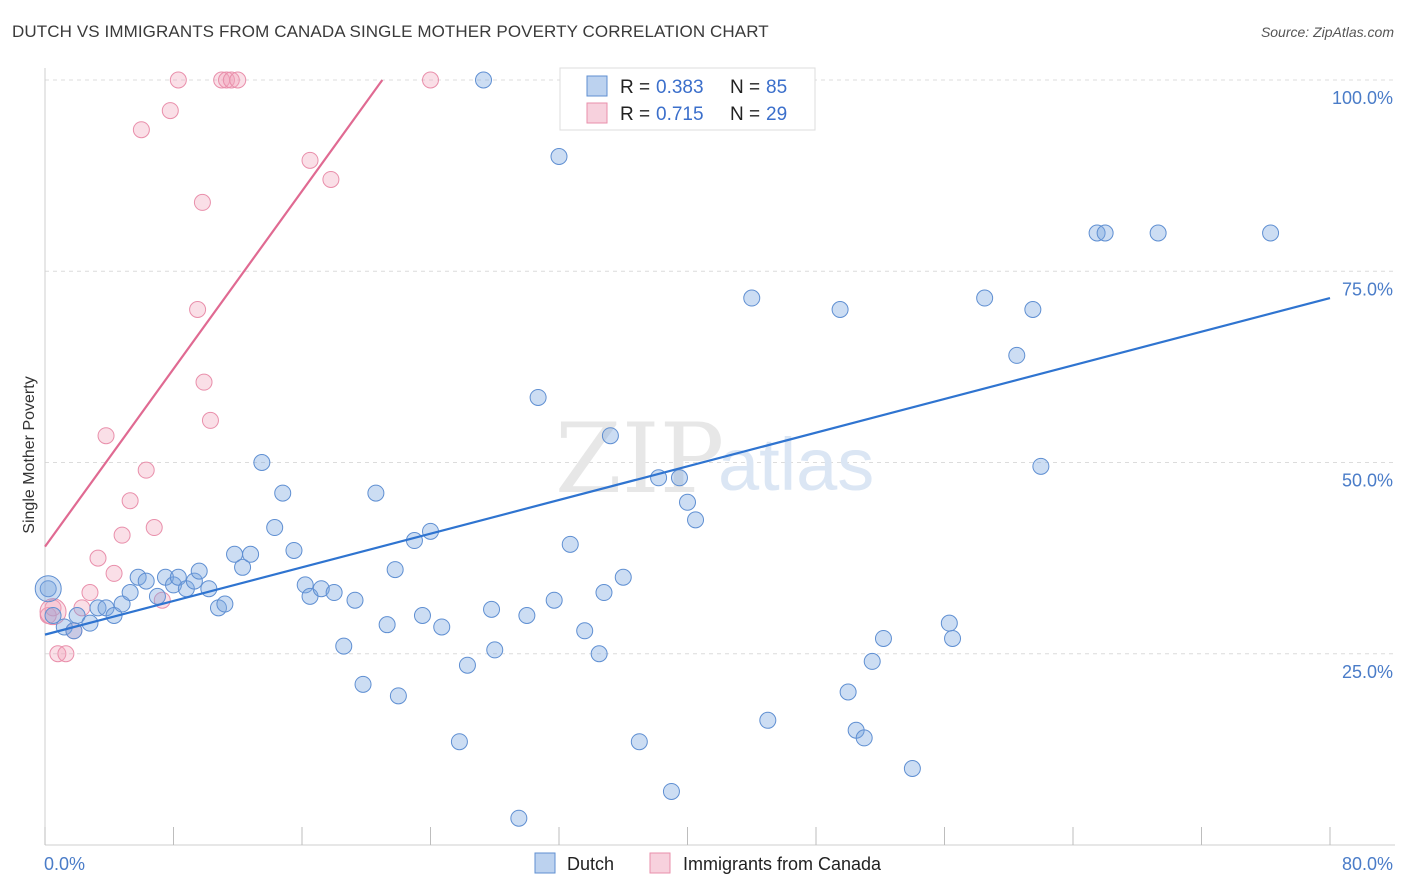 This screenshot has height=892, width=1406. What do you see at coordinates (597, 113) in the screenshot?
I see `canada-legend-swatch` at bounding box center [597, 113].